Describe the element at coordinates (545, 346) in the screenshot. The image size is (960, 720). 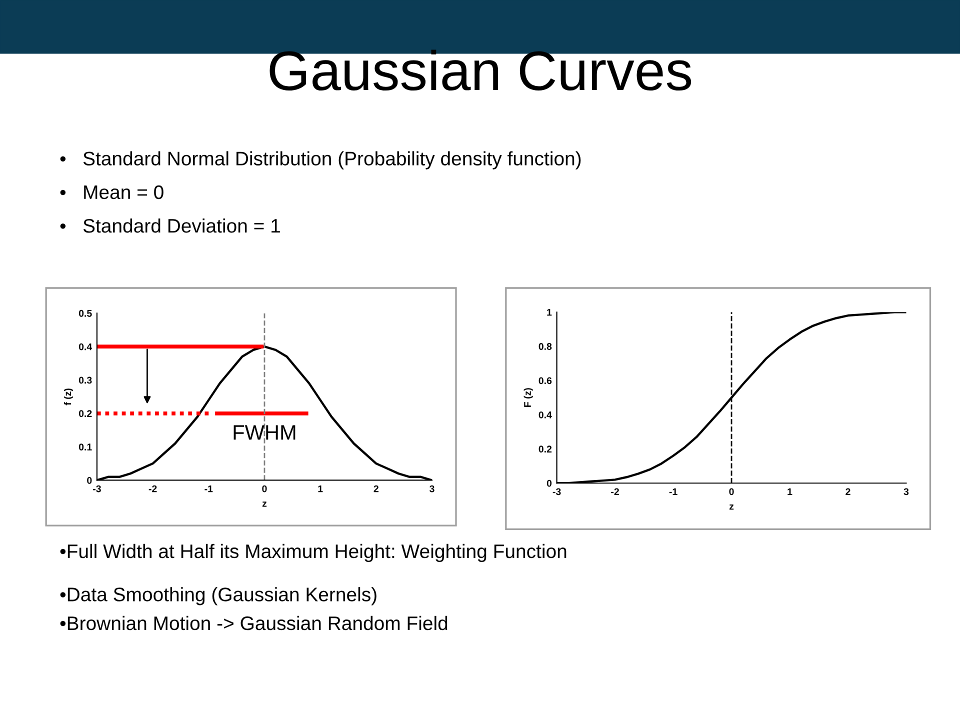
I see `y-tick-label: 0.8` at that location.